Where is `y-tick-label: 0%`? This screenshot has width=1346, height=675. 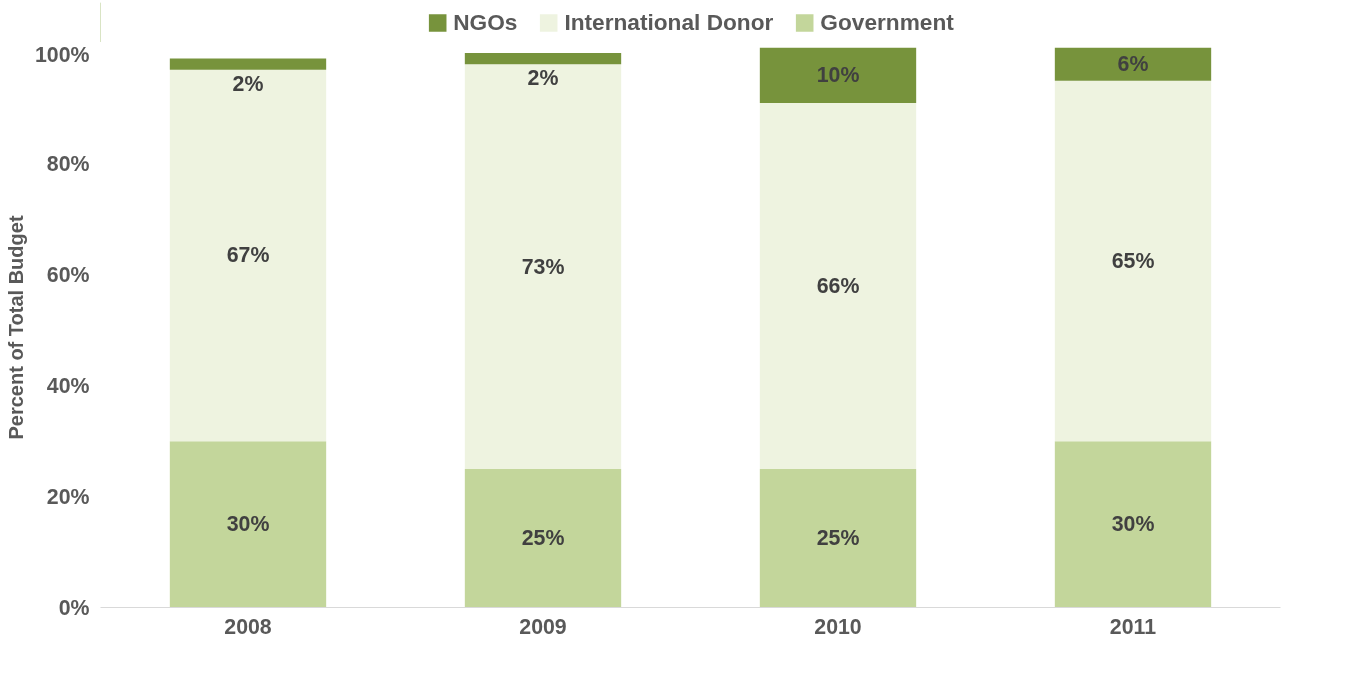 y-tick-label: 0% is located at coordinates (74, 607).